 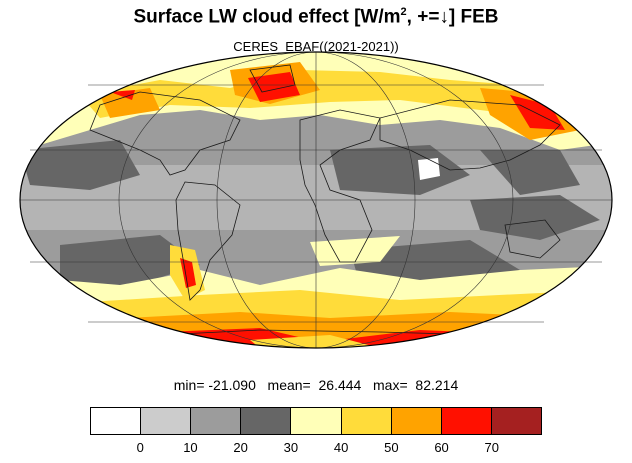 I want to click on map-title: Surface LW cloud effect [W/m2, +=↓] FEB, so click(x=316, y=17).